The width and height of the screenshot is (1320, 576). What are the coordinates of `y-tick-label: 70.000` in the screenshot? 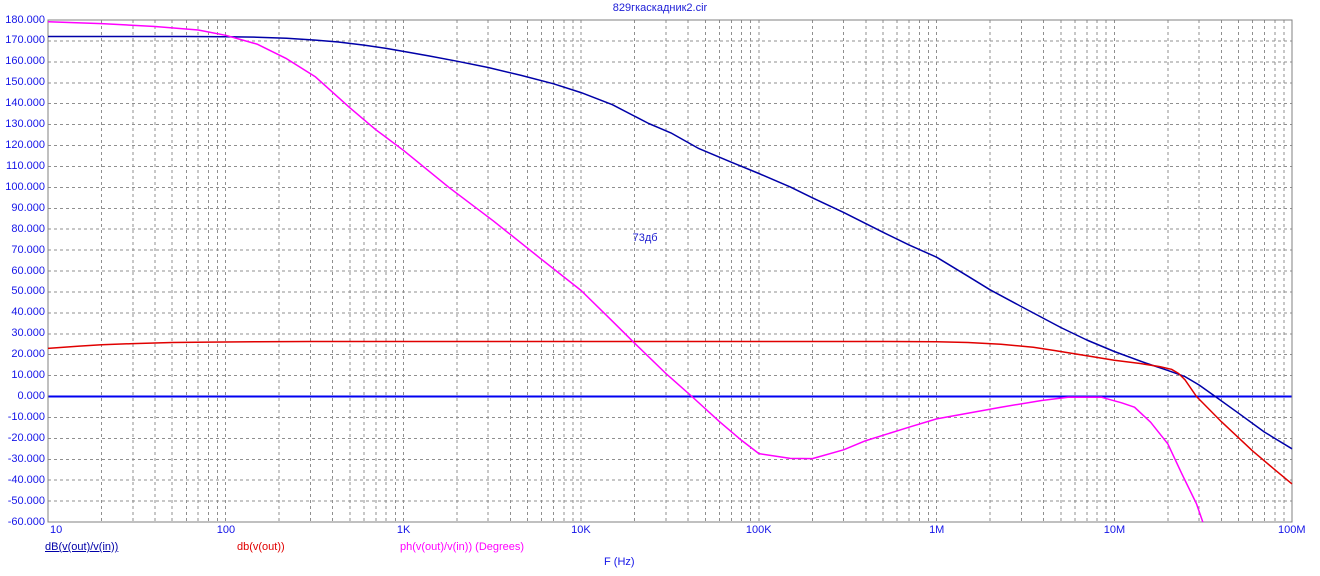 It's located at (28, 249).